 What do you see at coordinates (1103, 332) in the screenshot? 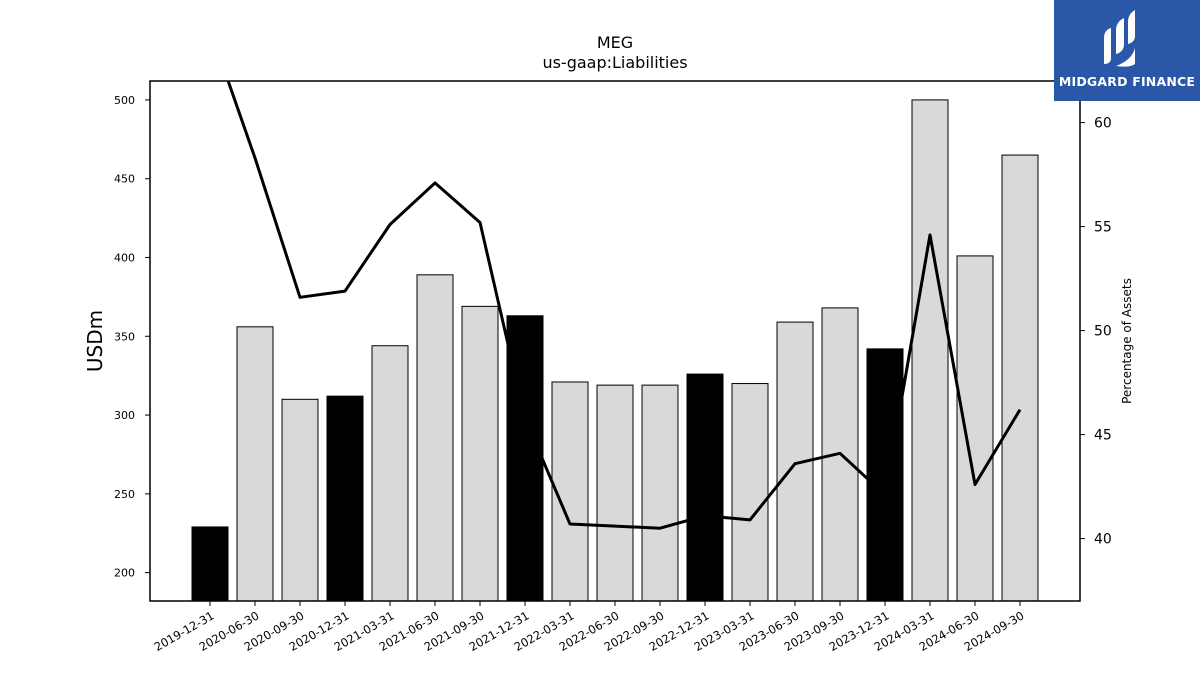
I see `y2-tick-label: 50` at bounding box center [1103, 332].